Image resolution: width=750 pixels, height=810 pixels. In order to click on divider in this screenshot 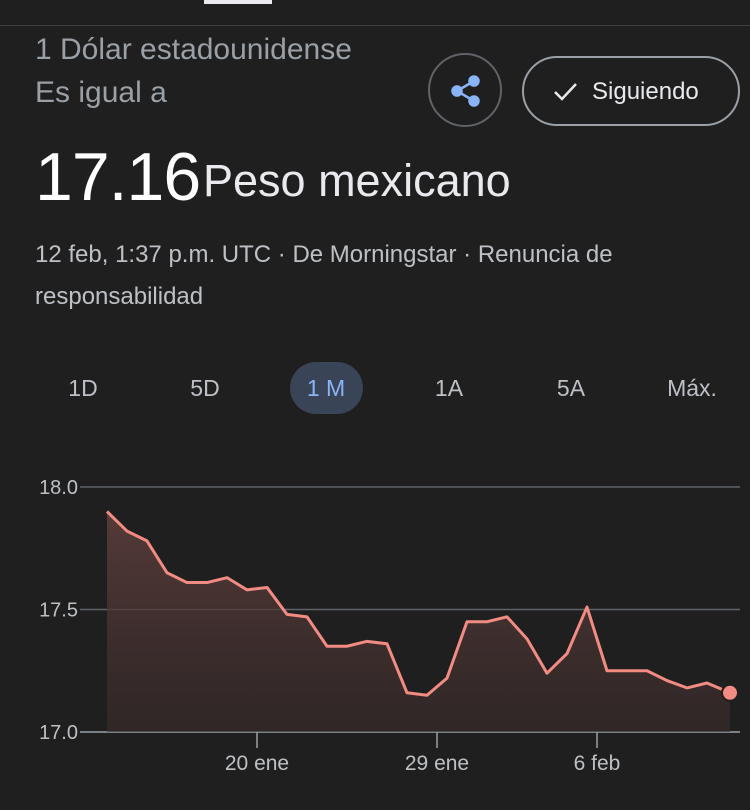, I will do `click(375, 25)`.